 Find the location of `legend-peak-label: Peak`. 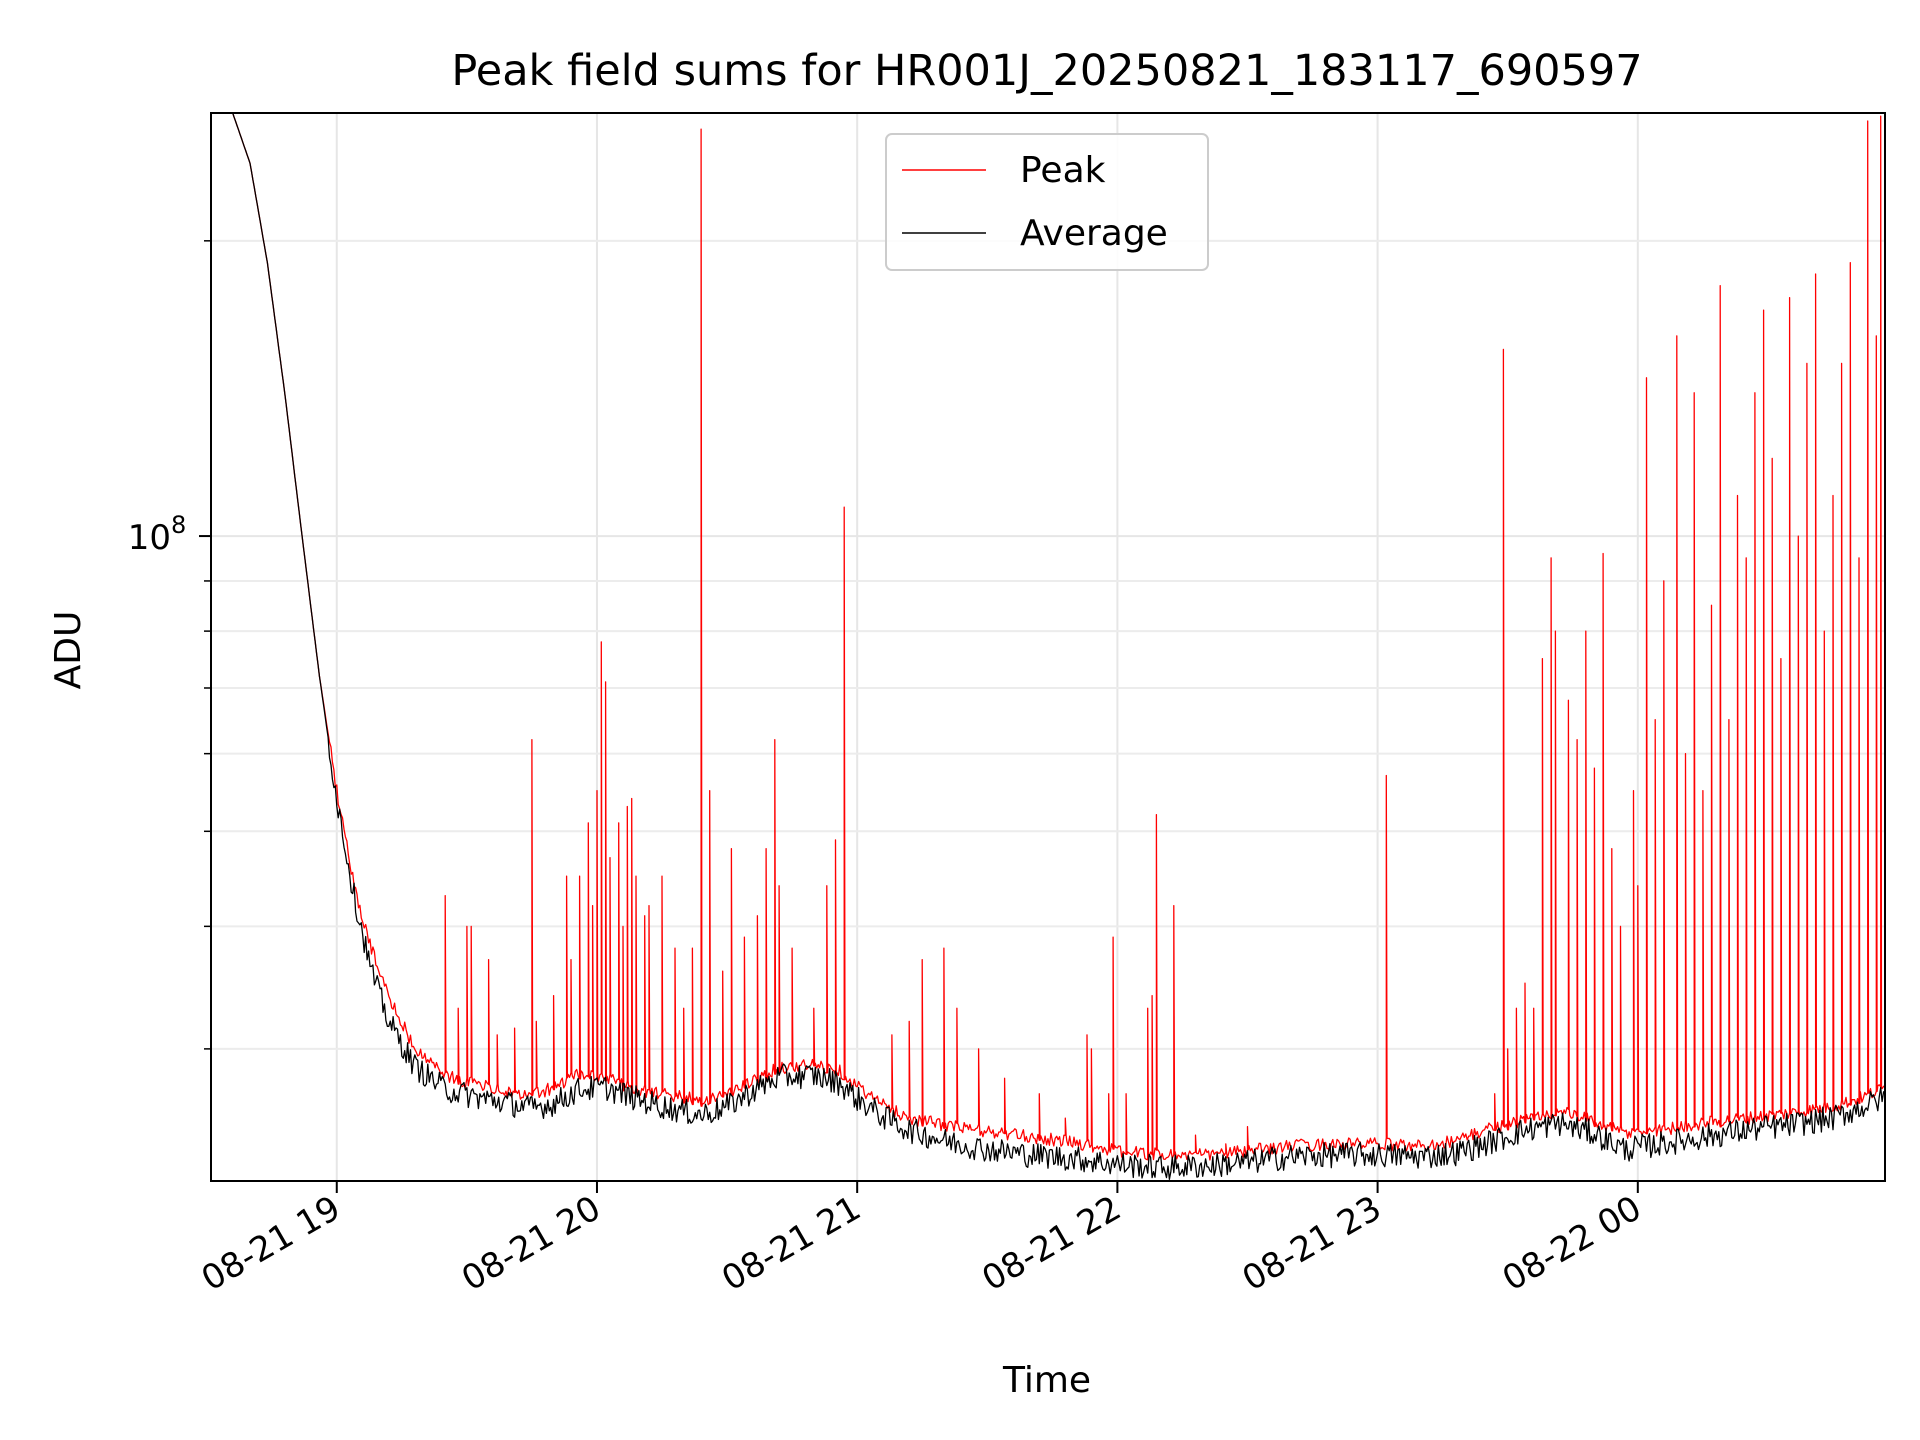

legend-peak-label: Peak is located at coordinates (1063, 170).